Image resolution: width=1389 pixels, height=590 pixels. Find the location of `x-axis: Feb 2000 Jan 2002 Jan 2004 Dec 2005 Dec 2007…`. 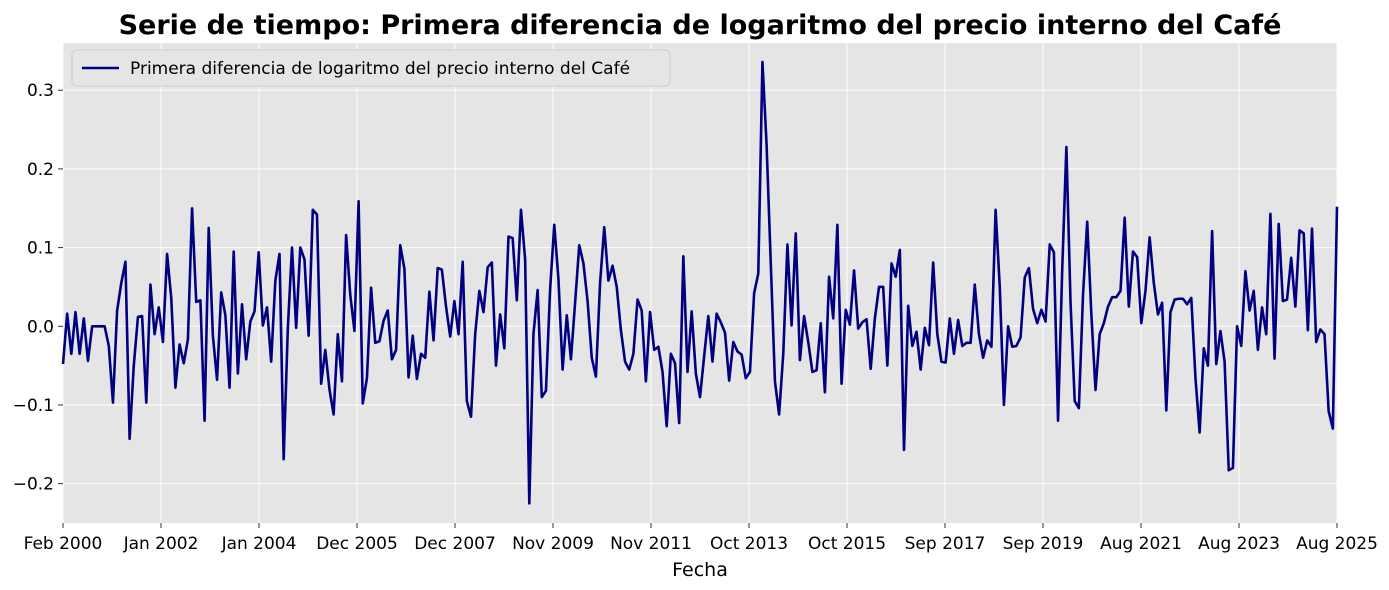

x-axis: Feb 2000 Jan 2002 Jan 2004 Dec 2005 Dec 2007… is located at coordinates (701, 538).